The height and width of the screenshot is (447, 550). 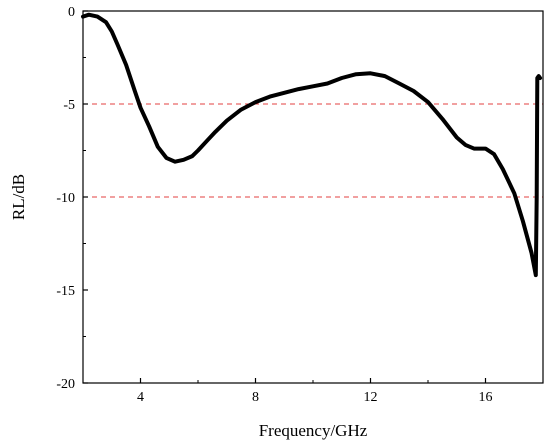 What do you see at coordinates (65, 198) in the screenshot?
I see `y-tick-label: -10` at bounding box center [65, 198].